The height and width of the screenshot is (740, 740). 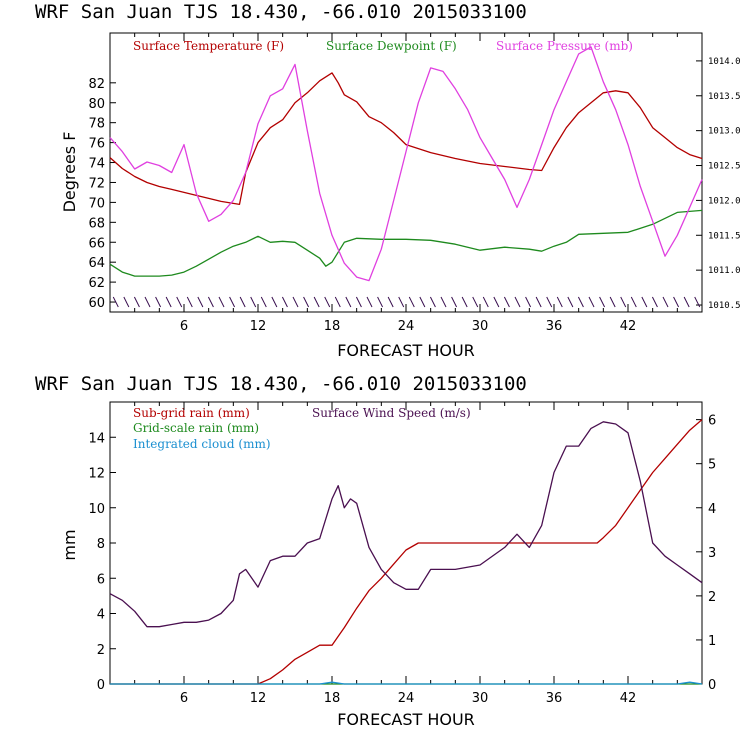 What do you see at coordinates (724, 271) in the screenshot?
I see `y2-tick-label: 1011.0` at bounding box center [724, 271].